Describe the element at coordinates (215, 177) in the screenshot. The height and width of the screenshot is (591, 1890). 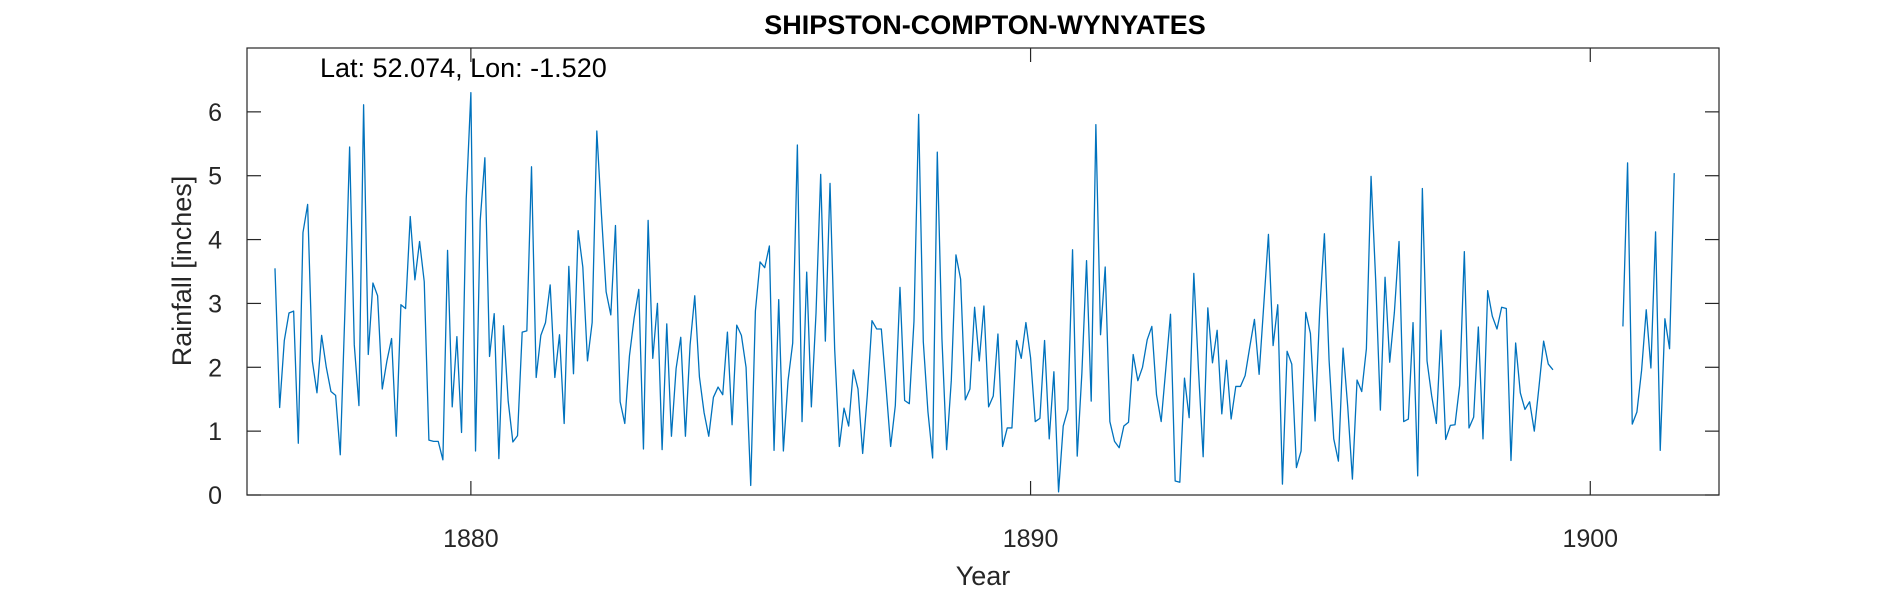
I see `y-tick-label: 5` at that location.